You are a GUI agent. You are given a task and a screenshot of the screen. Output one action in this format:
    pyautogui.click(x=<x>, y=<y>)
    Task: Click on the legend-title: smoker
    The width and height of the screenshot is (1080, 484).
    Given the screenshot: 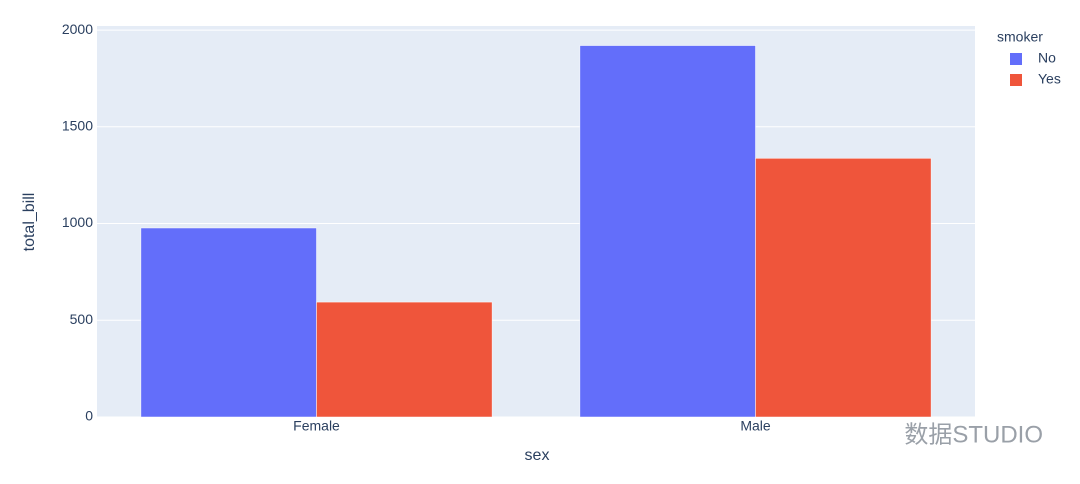 What is the action you would take?
    pyautogui.click(x=1020, y=37)
    